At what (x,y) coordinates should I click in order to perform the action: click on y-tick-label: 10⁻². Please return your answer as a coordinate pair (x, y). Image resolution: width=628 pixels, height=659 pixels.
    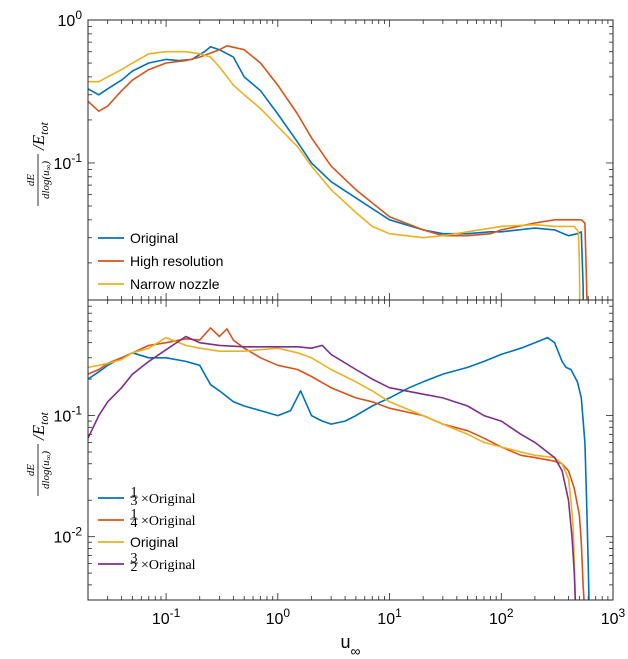
    Looking at the image, I should click on (68, 536).